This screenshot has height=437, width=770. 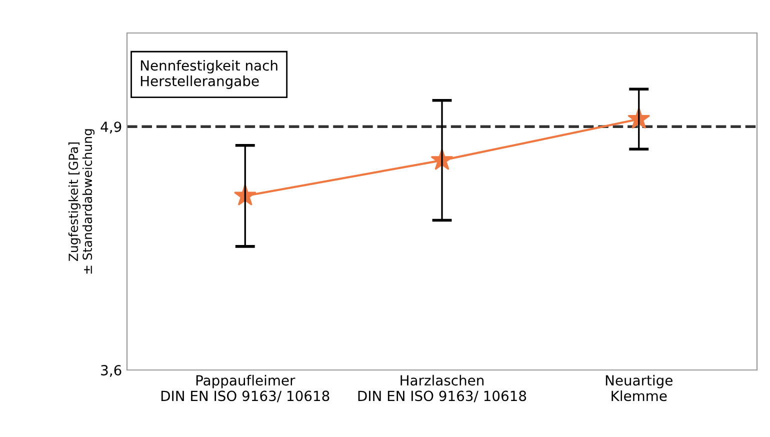 What do you see at coordinates (209, 74) in the screenshot?
I see `ref-line-label: Nennfestigkeit nach Herstellerangabe` at bounding box center [209, 74].